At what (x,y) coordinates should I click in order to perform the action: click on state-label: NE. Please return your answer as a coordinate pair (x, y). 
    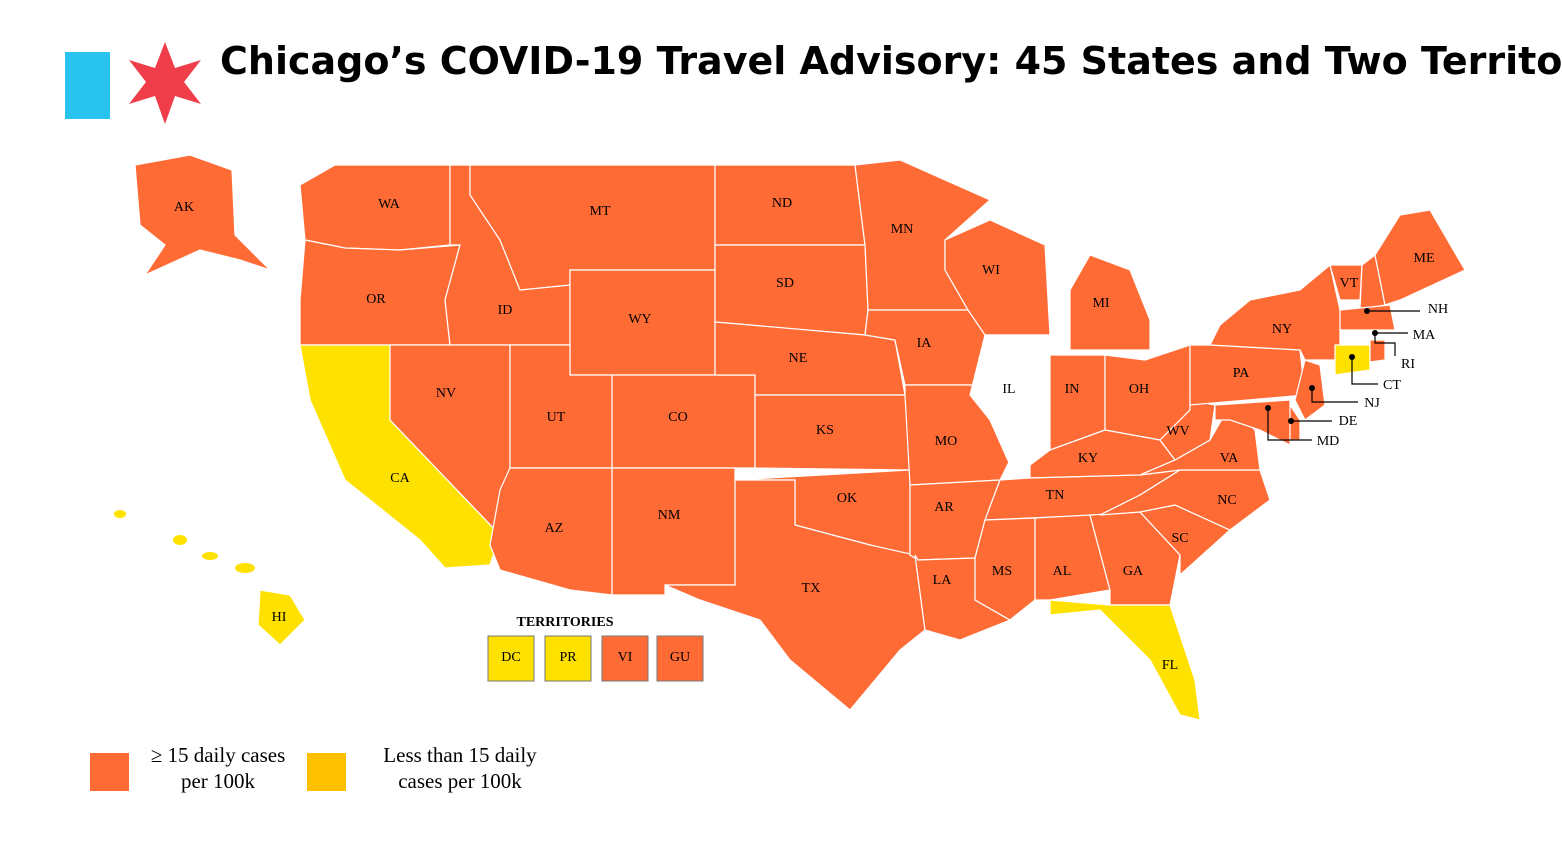
    Looking at the image, I should click on (798, 358).